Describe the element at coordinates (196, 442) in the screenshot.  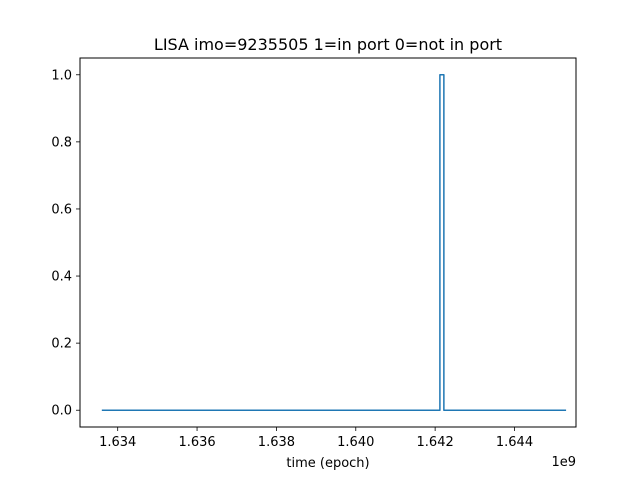
I see `x-tick-label: 1.636` at that location.